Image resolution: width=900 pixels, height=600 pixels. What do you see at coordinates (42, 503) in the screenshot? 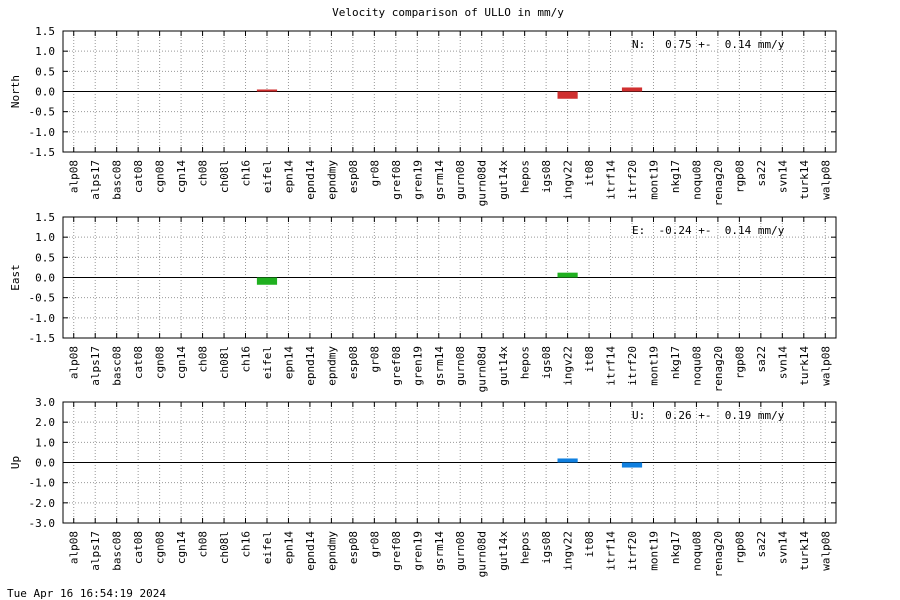
I see `y-tick-label: -2.0` at bounding box center [42, 503].